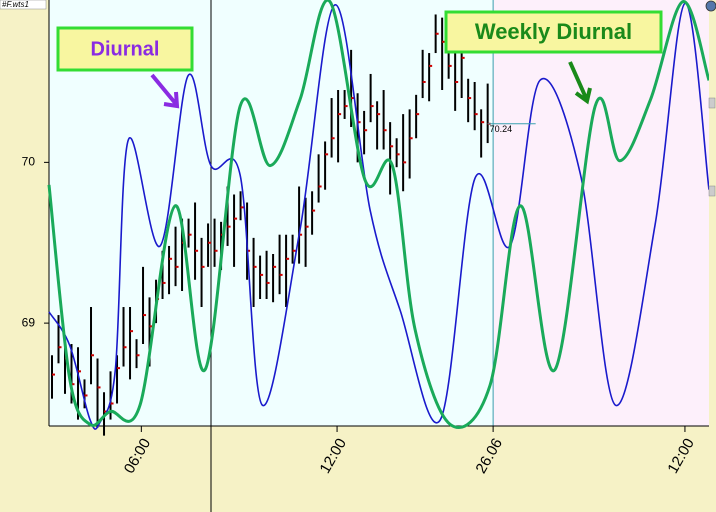 Image resolution: width=716 pixels, height=512 pixels. Describe the element at coordinates (501, 129) in the screenshot. I see `last-price-label: 70.24` at that location.